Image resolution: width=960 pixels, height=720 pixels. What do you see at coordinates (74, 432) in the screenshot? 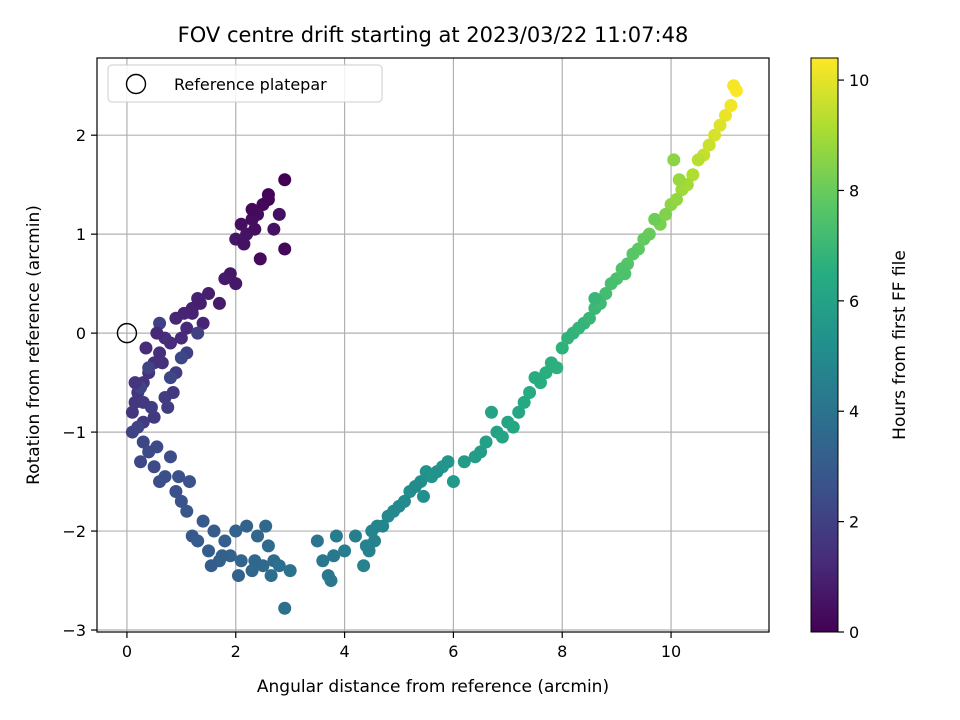
I see `y-tick-label: −1` at bounding box center [74, 432].